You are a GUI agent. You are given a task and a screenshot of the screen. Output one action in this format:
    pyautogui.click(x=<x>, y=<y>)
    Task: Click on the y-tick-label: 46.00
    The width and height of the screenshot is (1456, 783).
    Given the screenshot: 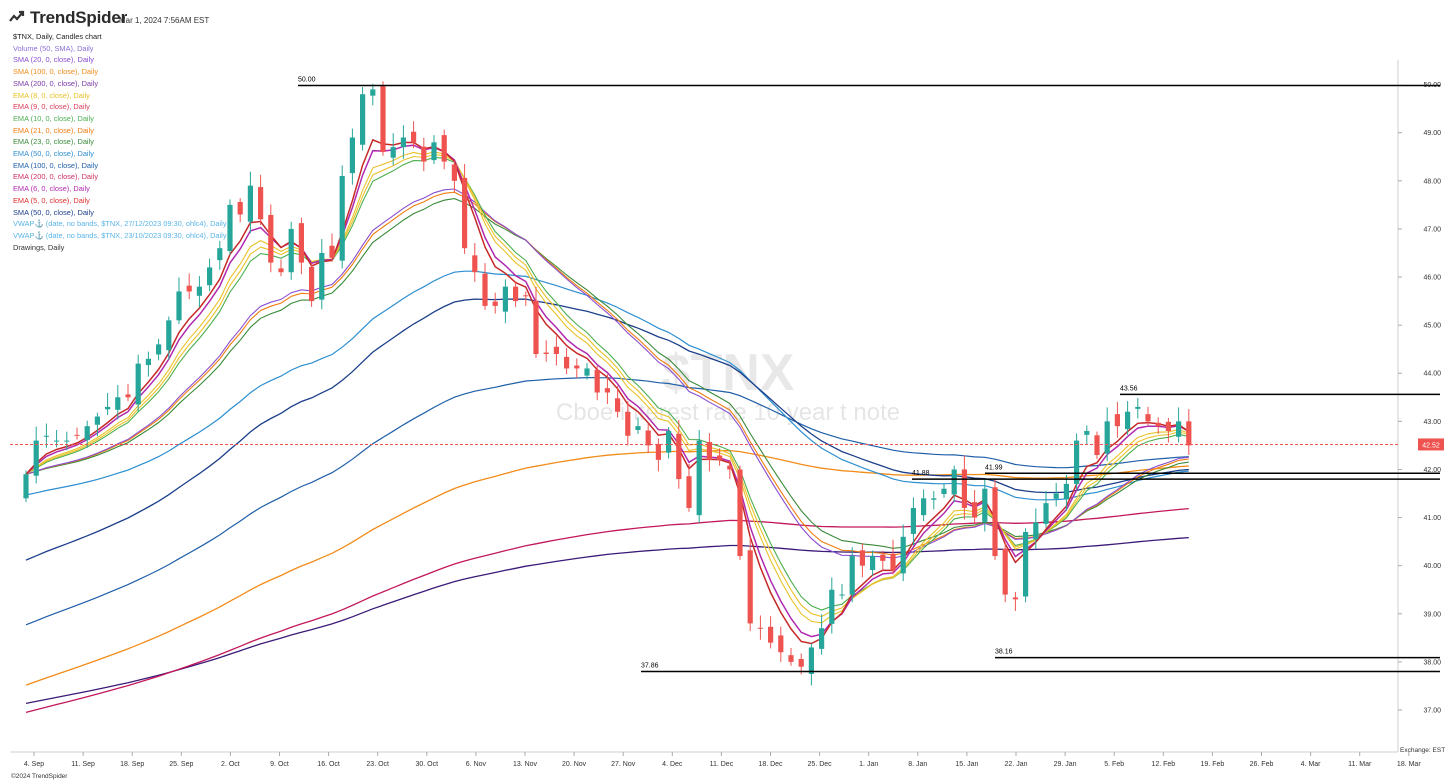 What is the action you would take?
    pyautogui.click(x=1432, y=278)
    